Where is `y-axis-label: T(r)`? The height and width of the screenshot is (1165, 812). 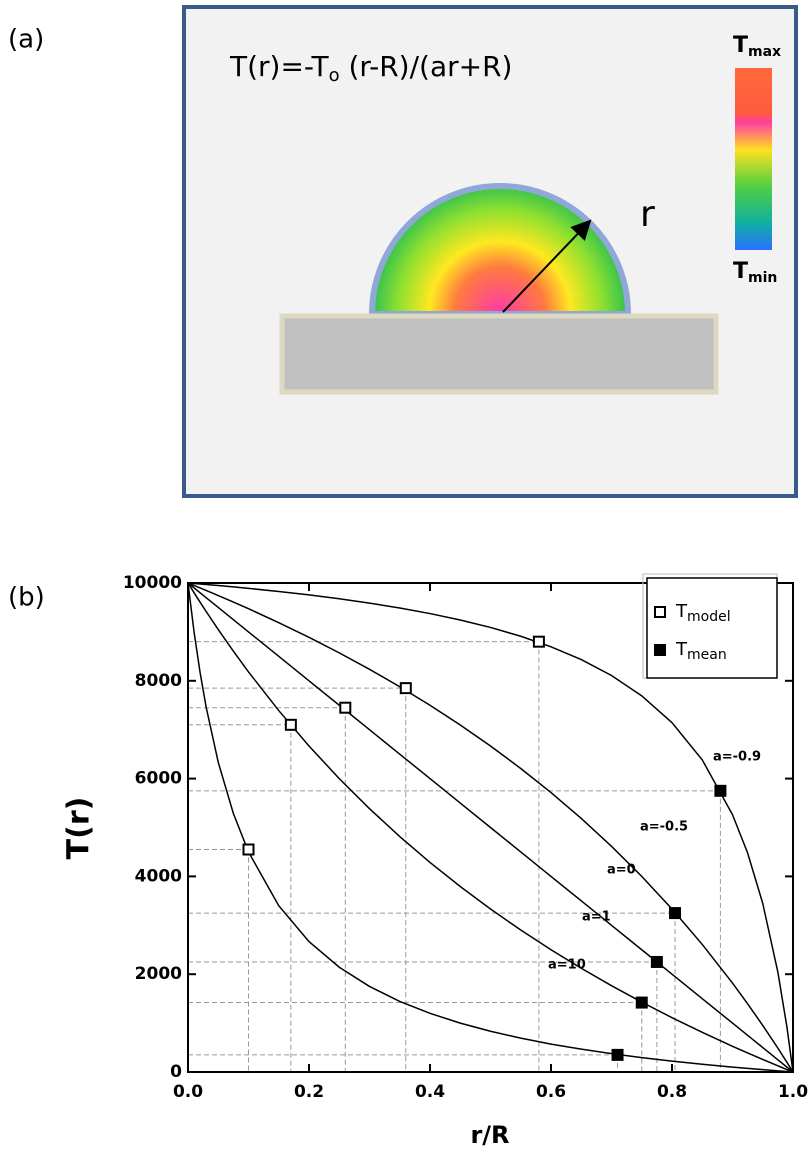 y-axis-label: T(r) is located at coordinates (79, 828).